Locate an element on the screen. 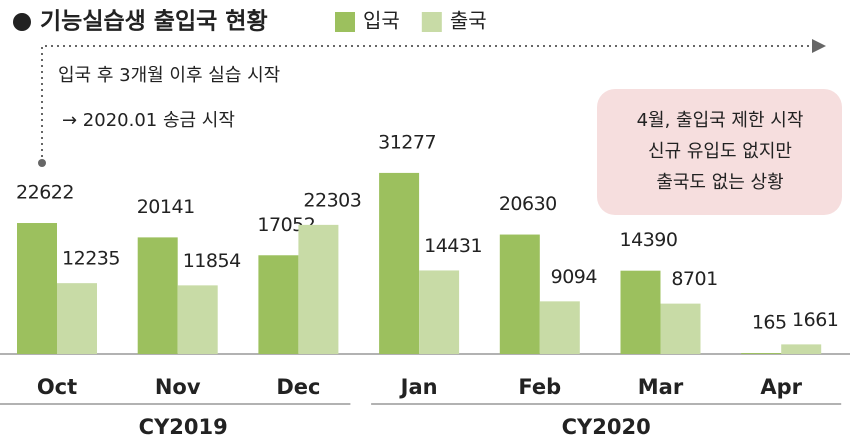 This screenshot has width=850, height=445. x-tick-label: Dec is located at coordinates (298, 387).